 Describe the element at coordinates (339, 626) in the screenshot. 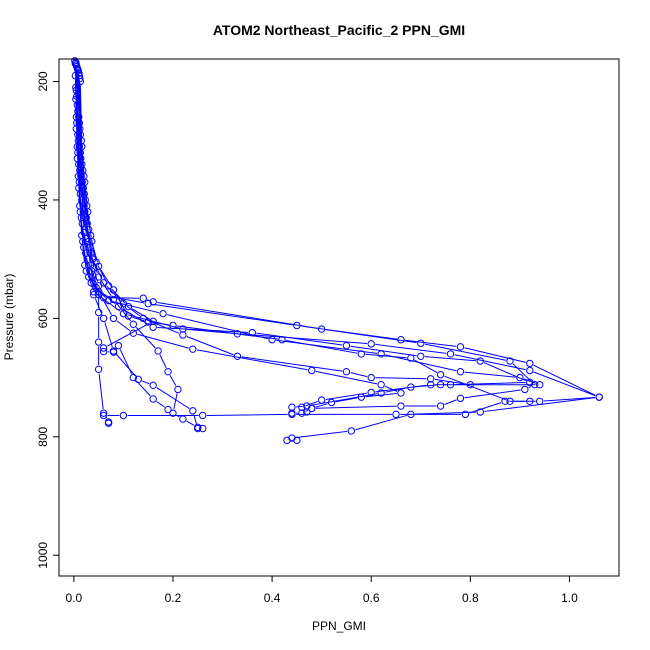

I see `x-axis-label: PPN_GMI` at that location.